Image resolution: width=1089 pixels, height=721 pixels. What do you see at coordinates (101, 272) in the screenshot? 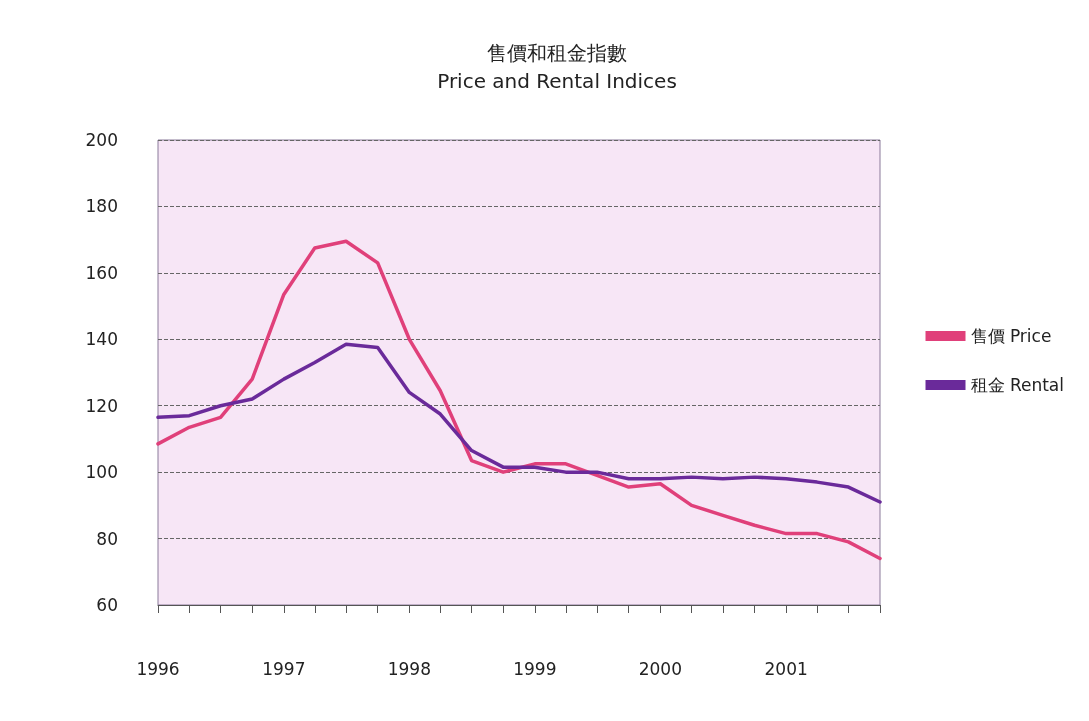
I see `y-tick-label: 160` at bounding box center [101, 272].